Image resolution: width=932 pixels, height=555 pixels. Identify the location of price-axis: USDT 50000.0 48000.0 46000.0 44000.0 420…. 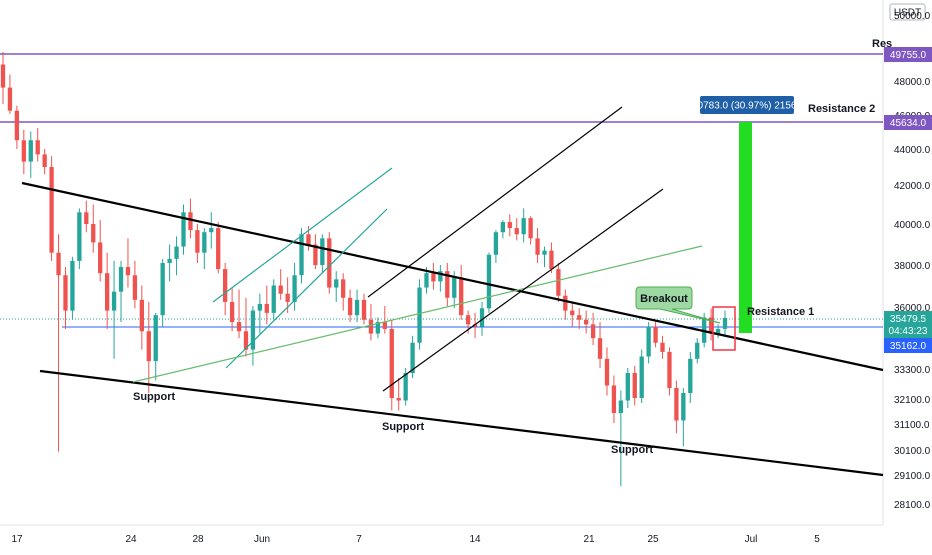
(908, 257).